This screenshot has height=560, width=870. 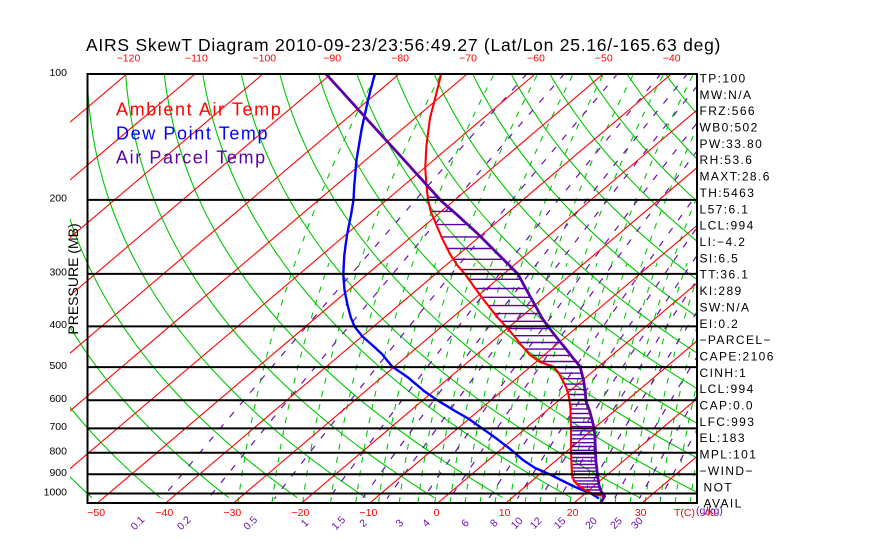 What do you see at coordinates (129, 59) in the screenshot?
I see `svg-text: −120` at bounding box center [129, 59].